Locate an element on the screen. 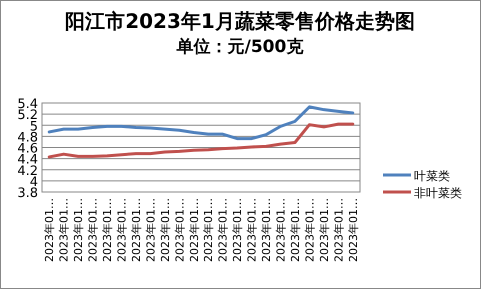 The height and width of the screenshot is (289, 481). legend-label: 叶菜类 is located at coordinates (432, 176).